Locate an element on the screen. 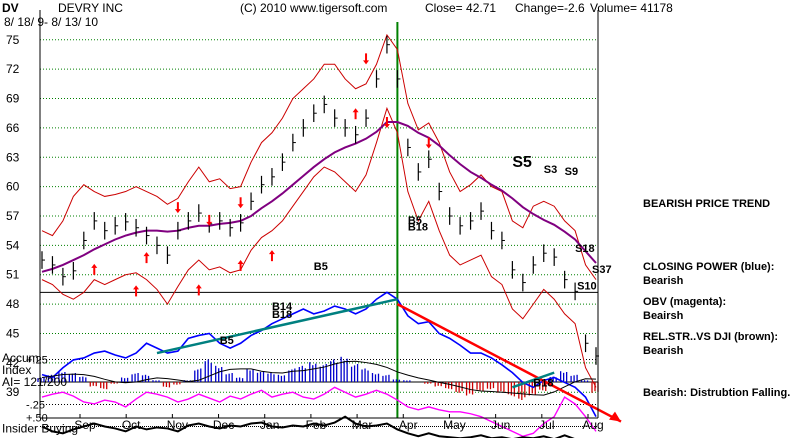  company-name: DEVRY INC is located at coordinates (90, 8).